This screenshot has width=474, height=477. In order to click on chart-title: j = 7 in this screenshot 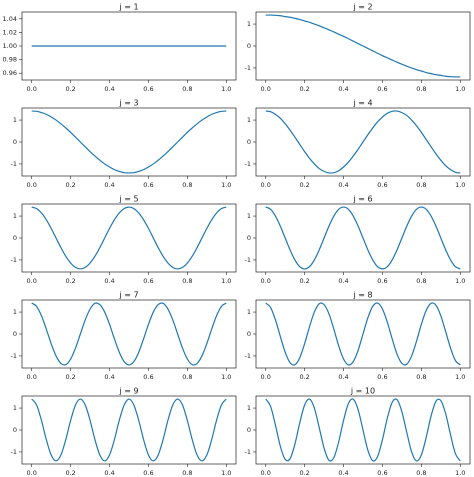, I will do `click(128, 295)`.